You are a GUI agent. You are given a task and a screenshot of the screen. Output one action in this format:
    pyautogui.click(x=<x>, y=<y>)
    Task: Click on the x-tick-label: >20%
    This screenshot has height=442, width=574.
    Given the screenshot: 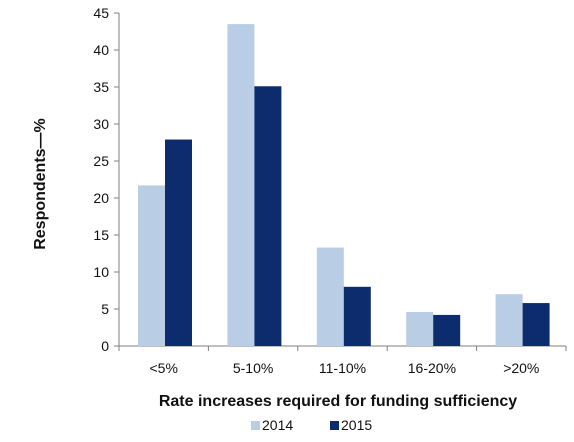 What is the action you would take?
    pyautogui.click(x=521, y=368)
    